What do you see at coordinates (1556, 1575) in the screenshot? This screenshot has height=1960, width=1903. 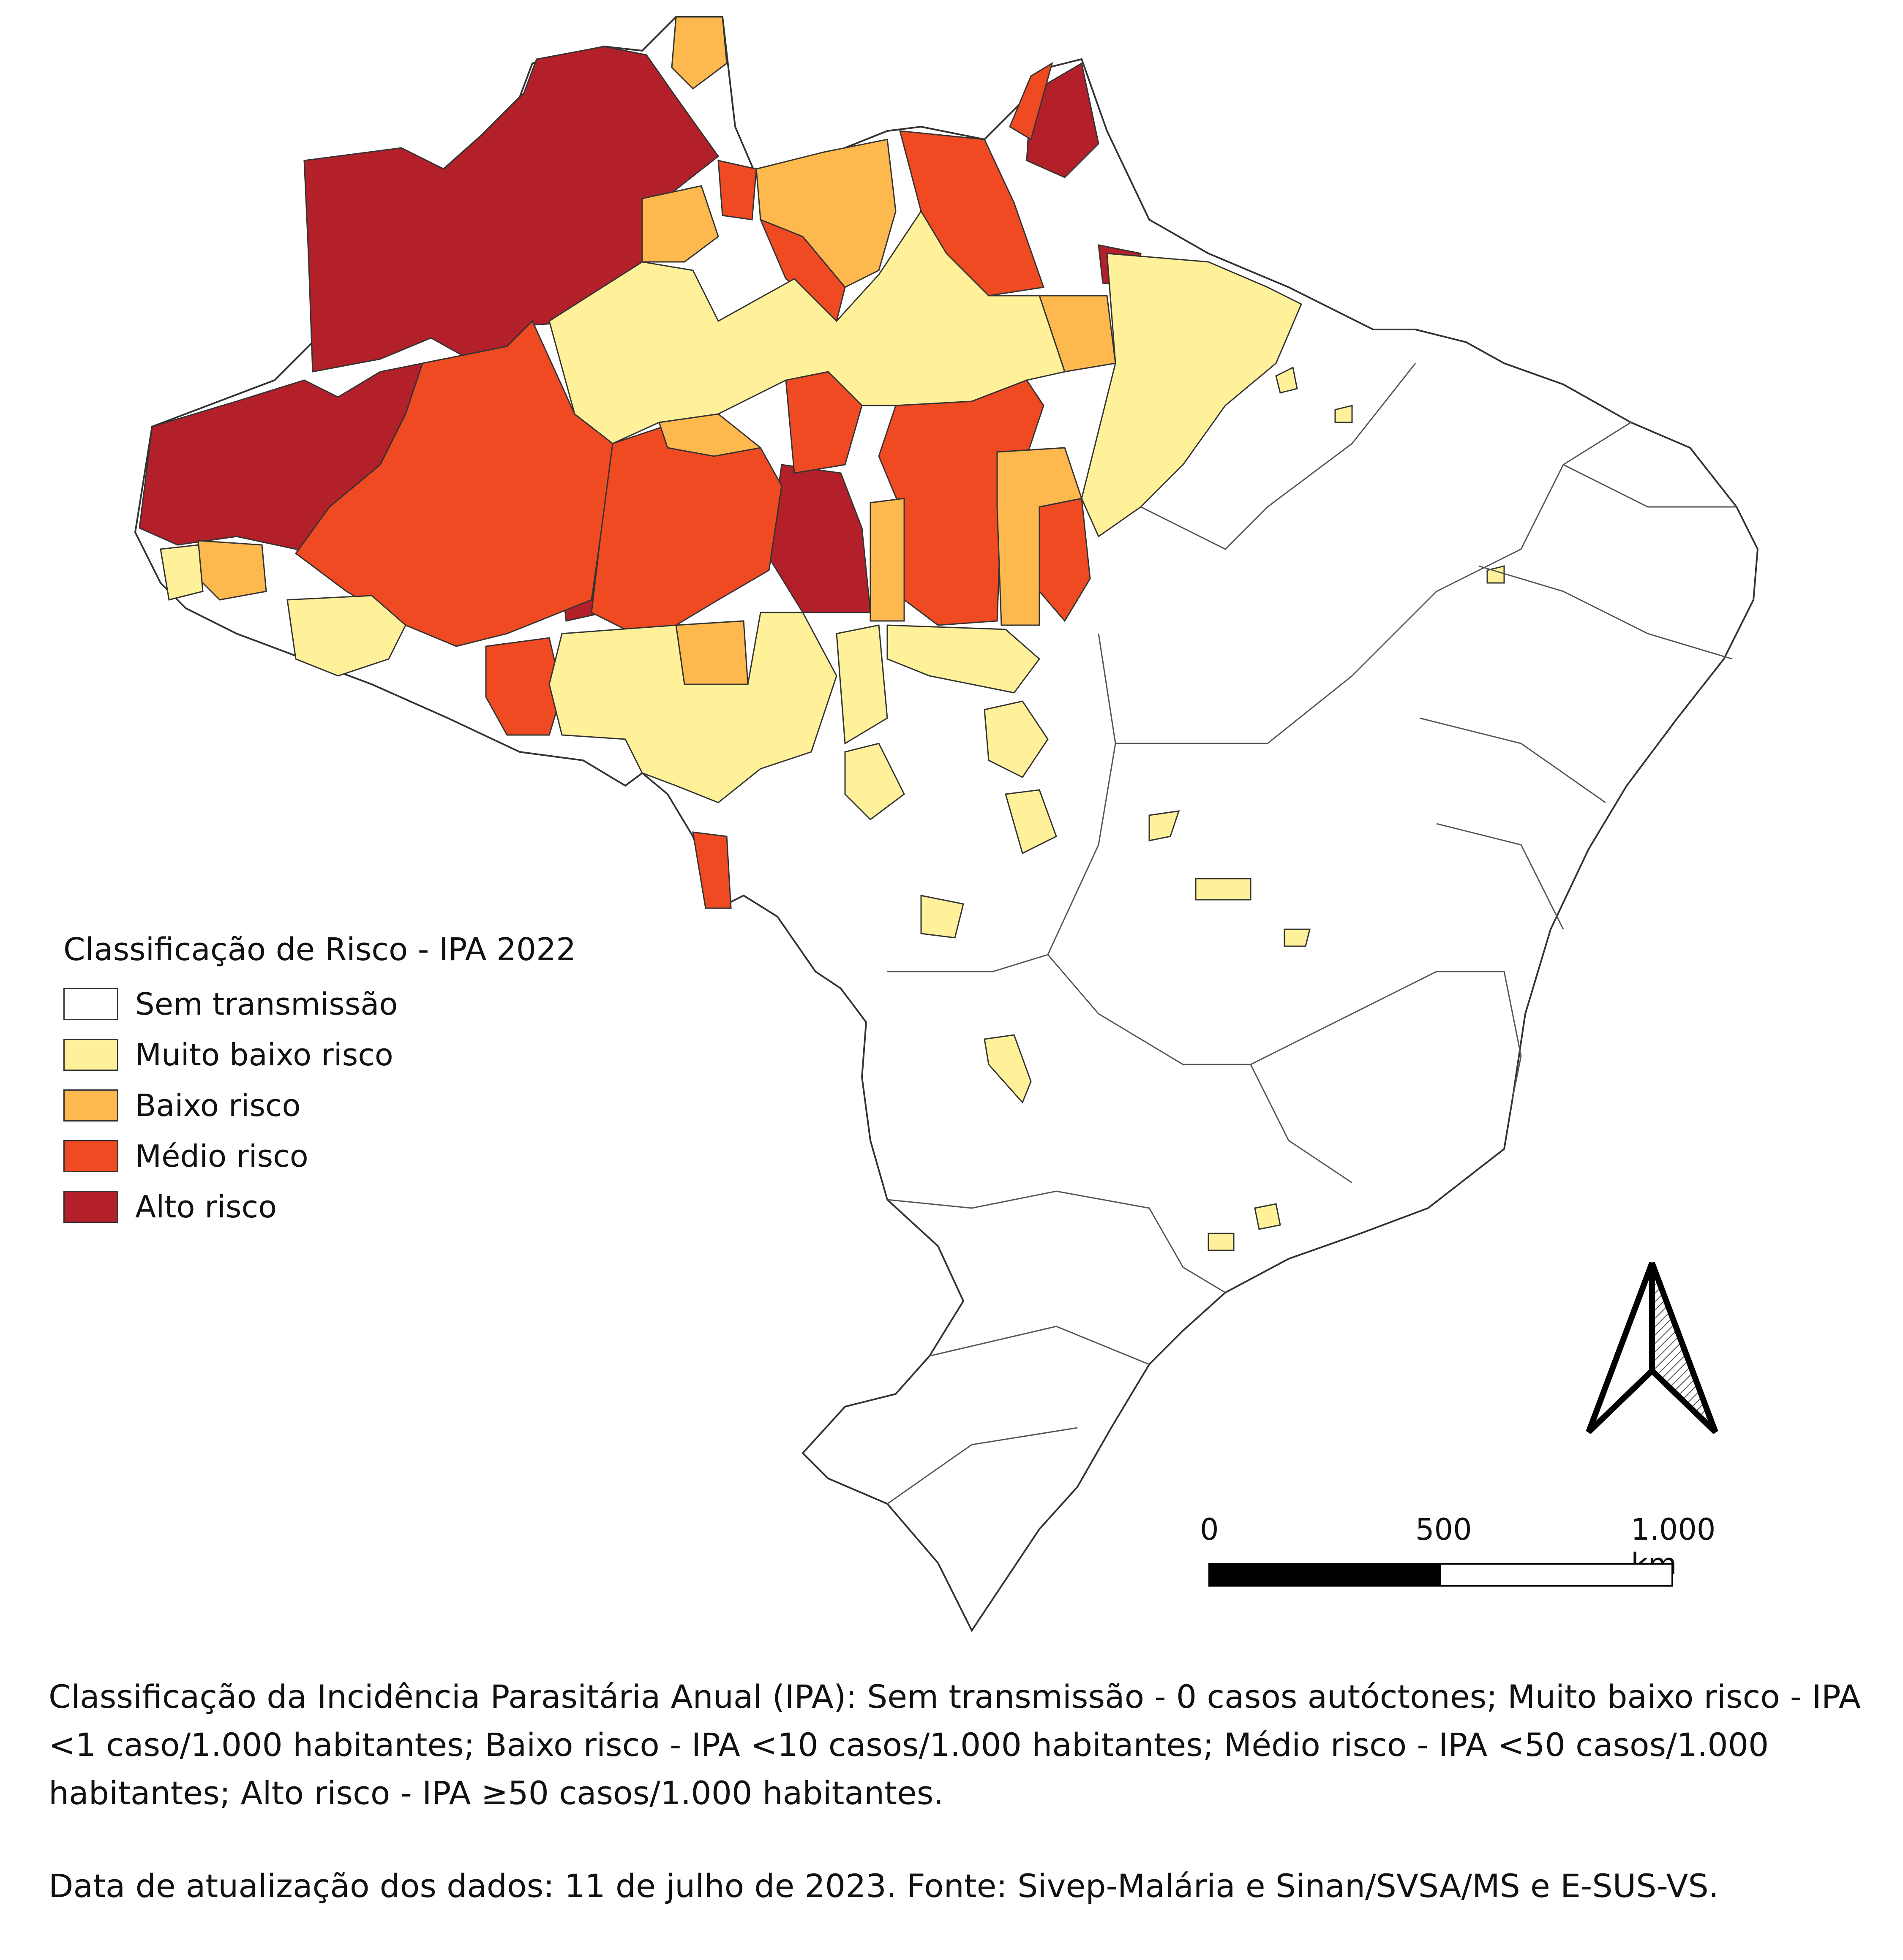 I see `scale-segment-white` at bounding box center [1556, 1575].